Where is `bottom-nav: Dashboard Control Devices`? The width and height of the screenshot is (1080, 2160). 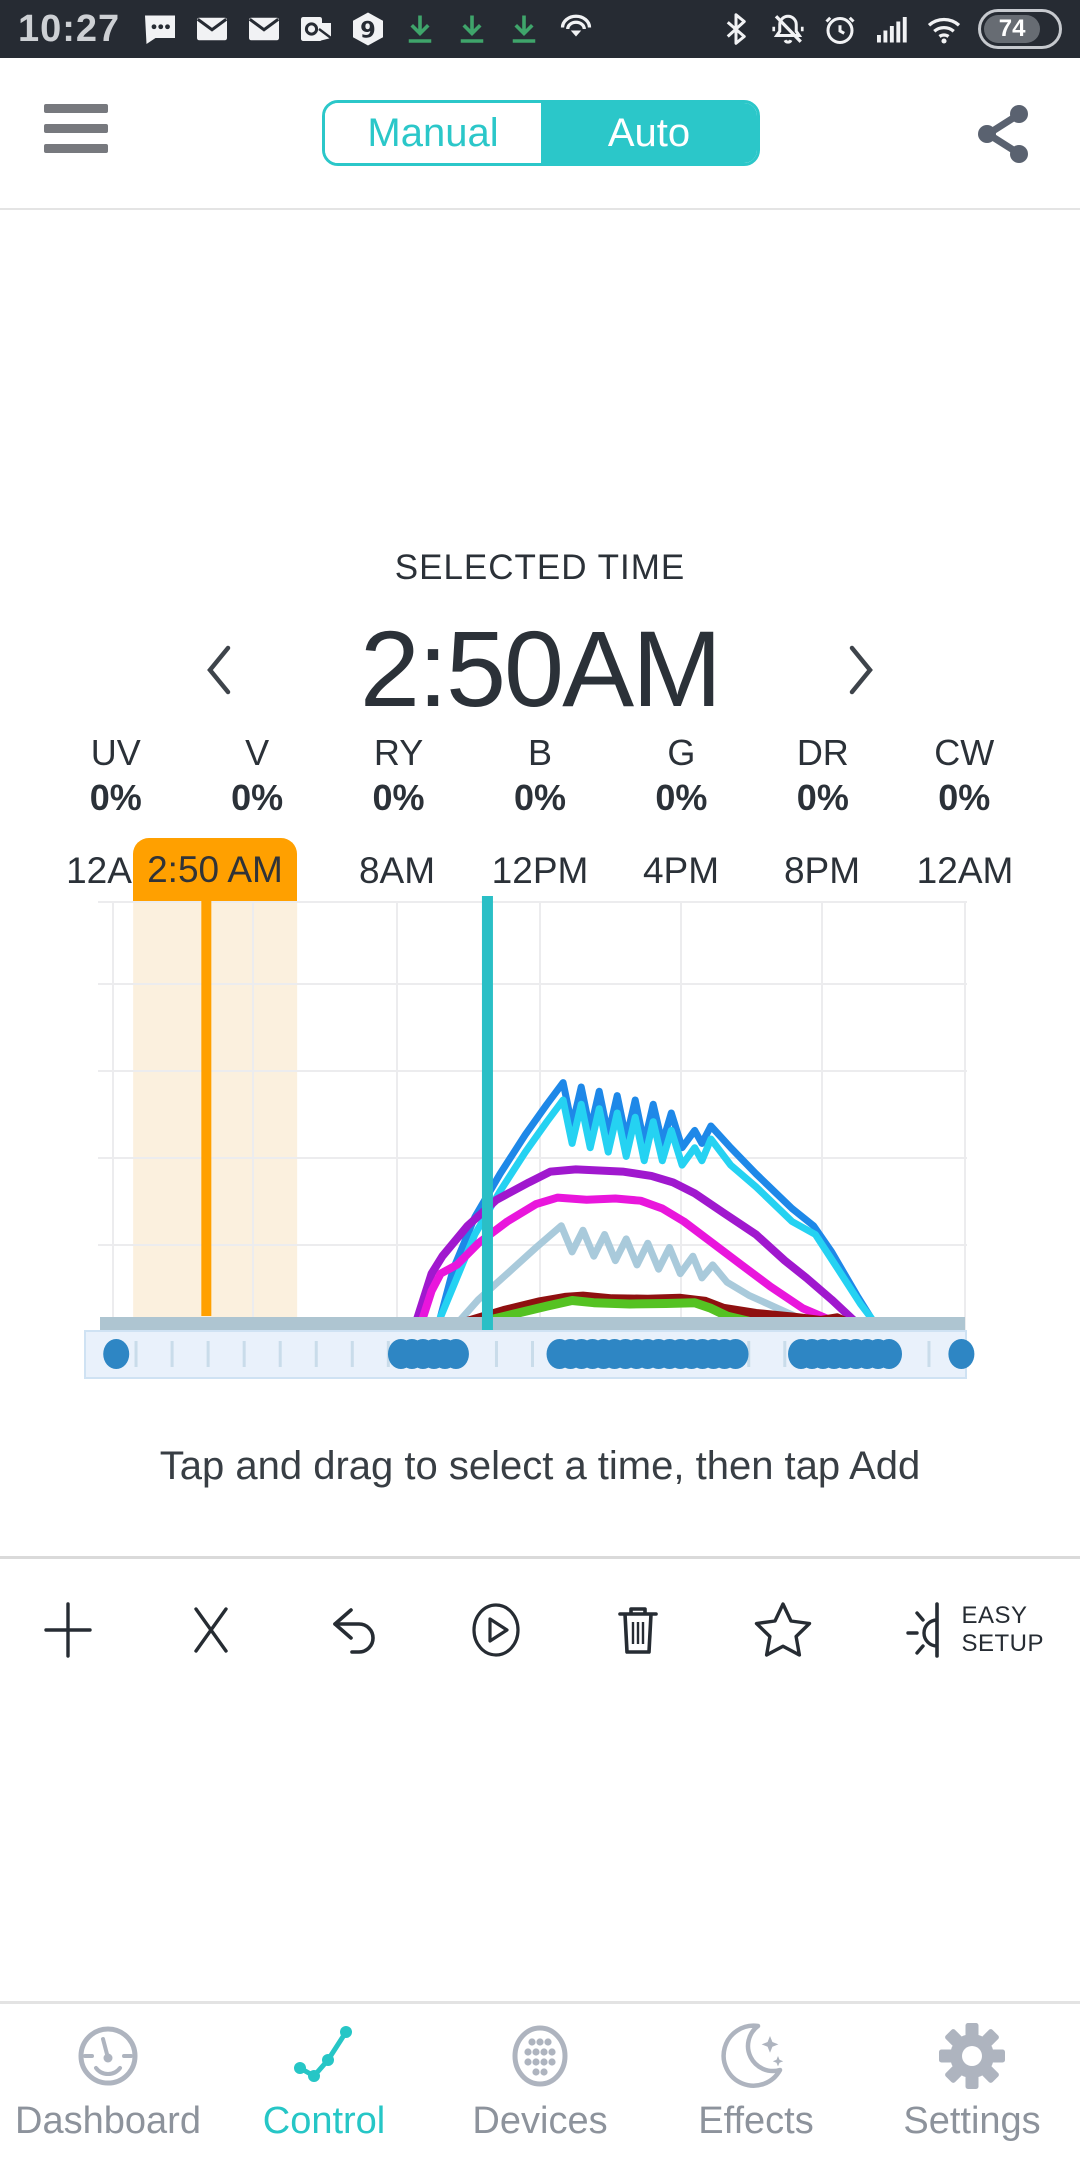
bottom-nav: Dashboard Control Devices is located at coordinates (540, 2080).